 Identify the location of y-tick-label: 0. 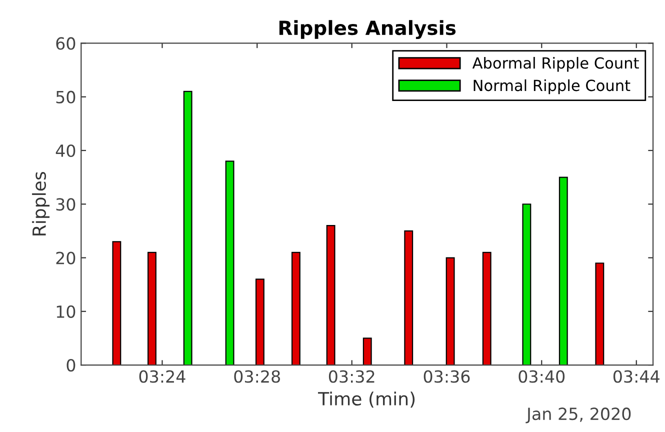
(71, 365).